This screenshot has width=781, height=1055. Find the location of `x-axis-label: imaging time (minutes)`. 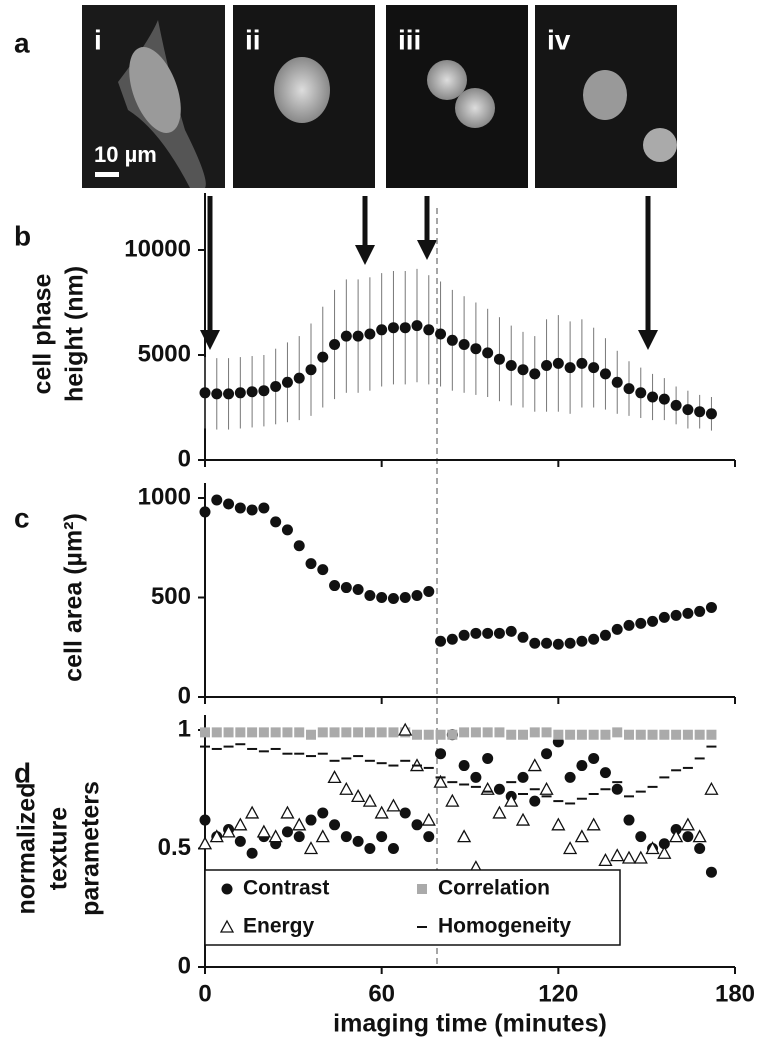

x-axis-label: imaging time (minutes) is located at coordinates (470, 1024).